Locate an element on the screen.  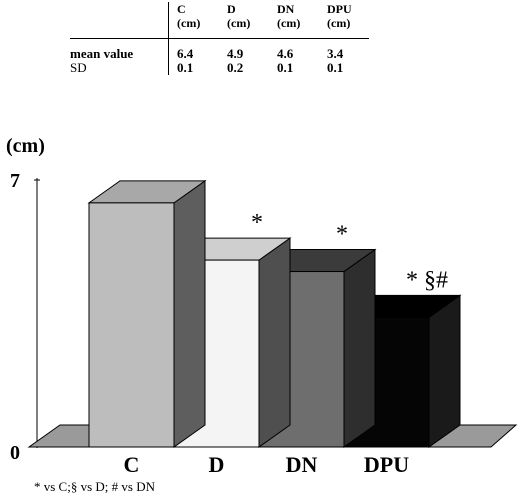
footnote: * vs C;§ vs D; # vs DN is located at coordinates (94, 486).